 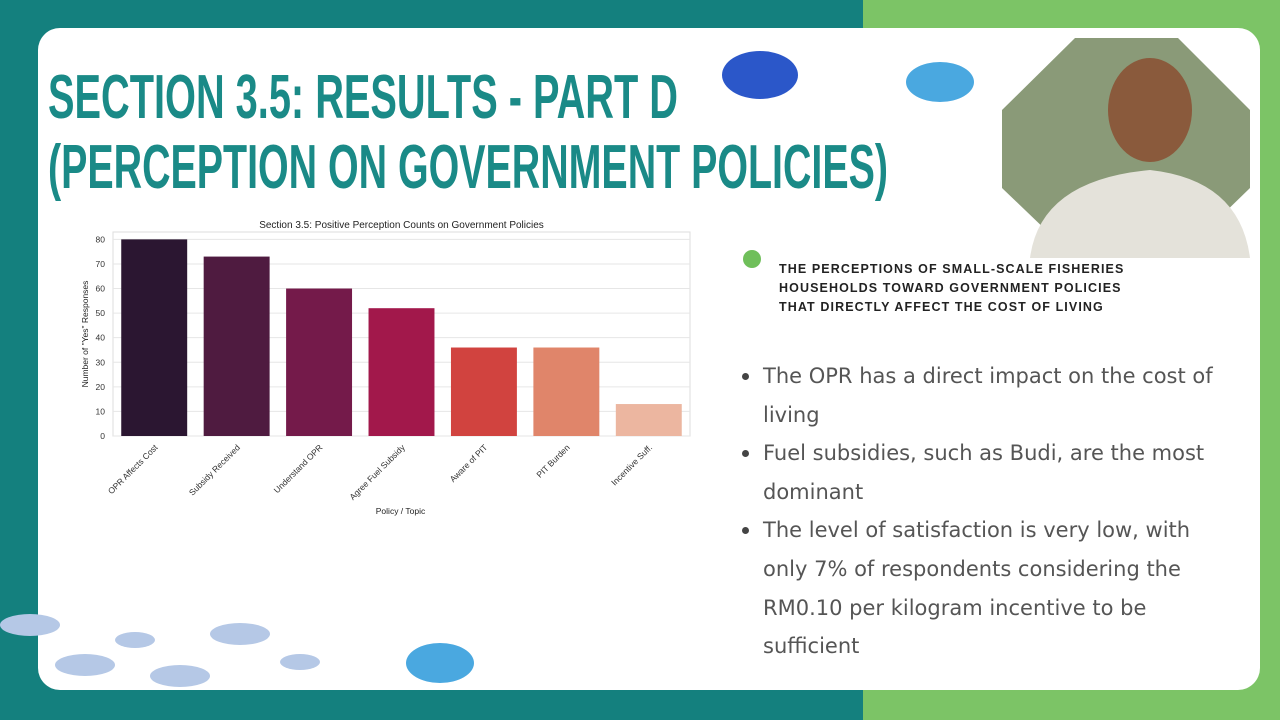 What do you see at coordinates (101, 338) in the screenshot?
I see `y-tick-label: 40` at bounding box center [101, 338].